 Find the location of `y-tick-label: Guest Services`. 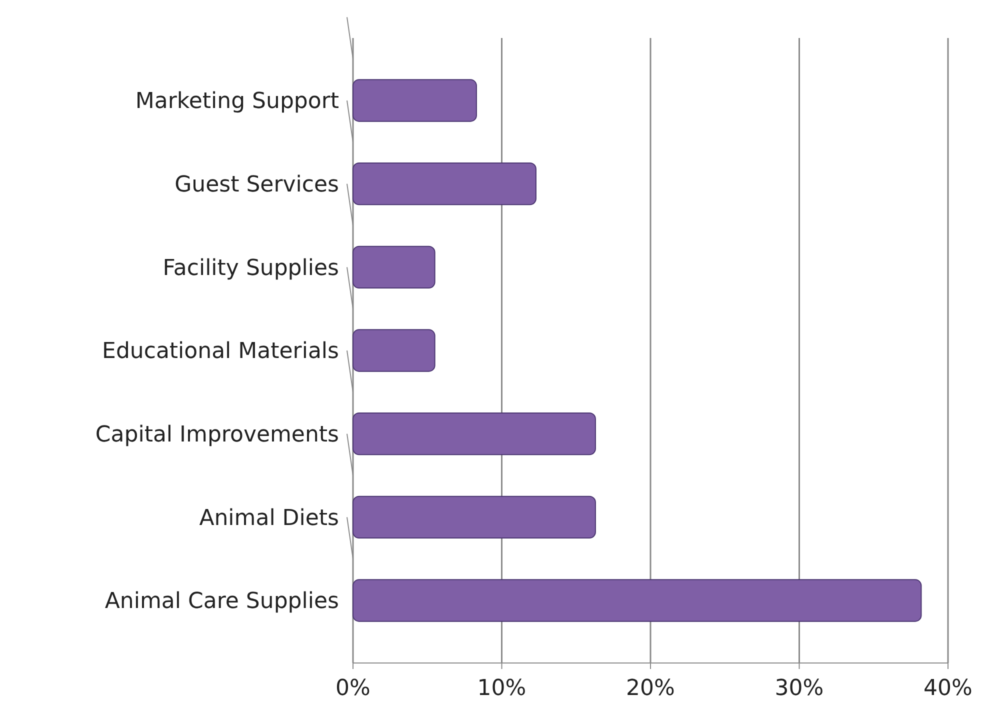

y-tick-label: Guest Services is located at coordinates (256, 185).